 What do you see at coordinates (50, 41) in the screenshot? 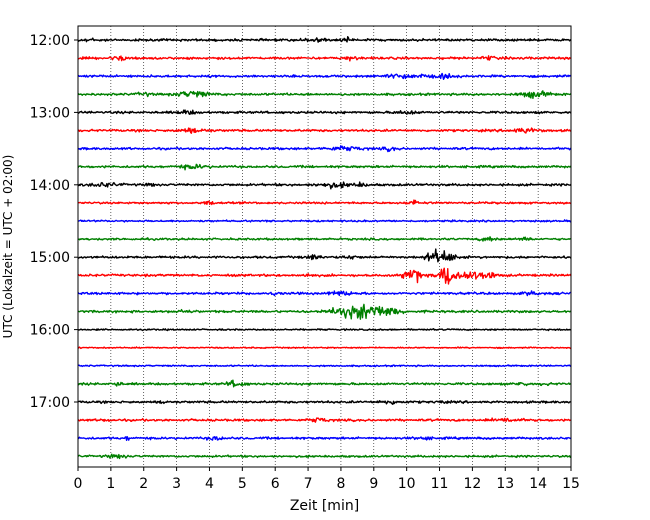
I see `y-tick-label: 12:00` at bounding box center [50, 41].